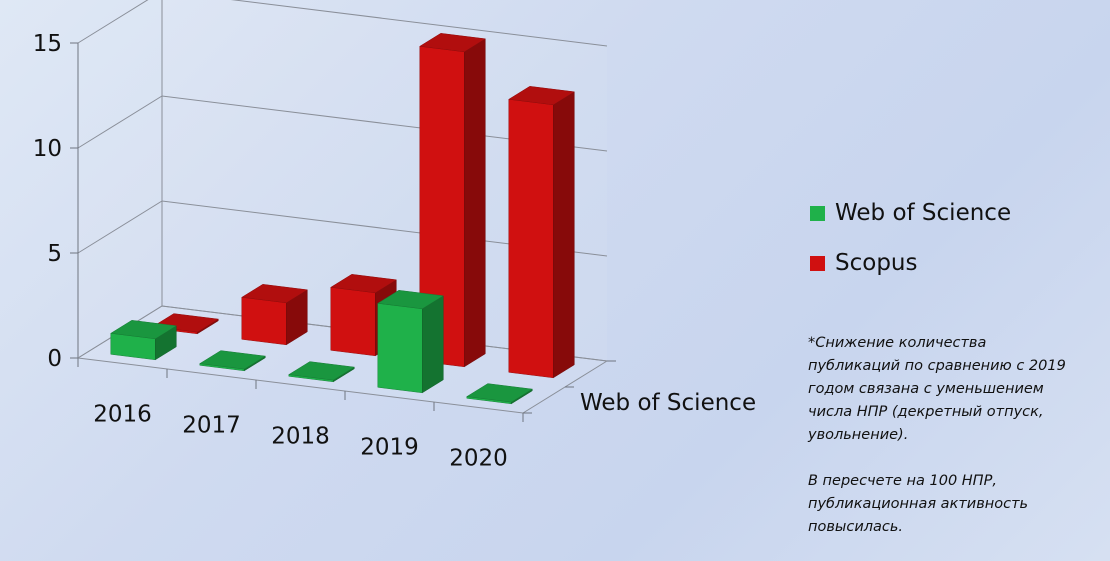 The height and width of the screenshot is (561, 1110). What do you see at coordinates (856, 527) in the screenshot?
I see `footnote-line: повысилась.` at bounding box center [856, 527].